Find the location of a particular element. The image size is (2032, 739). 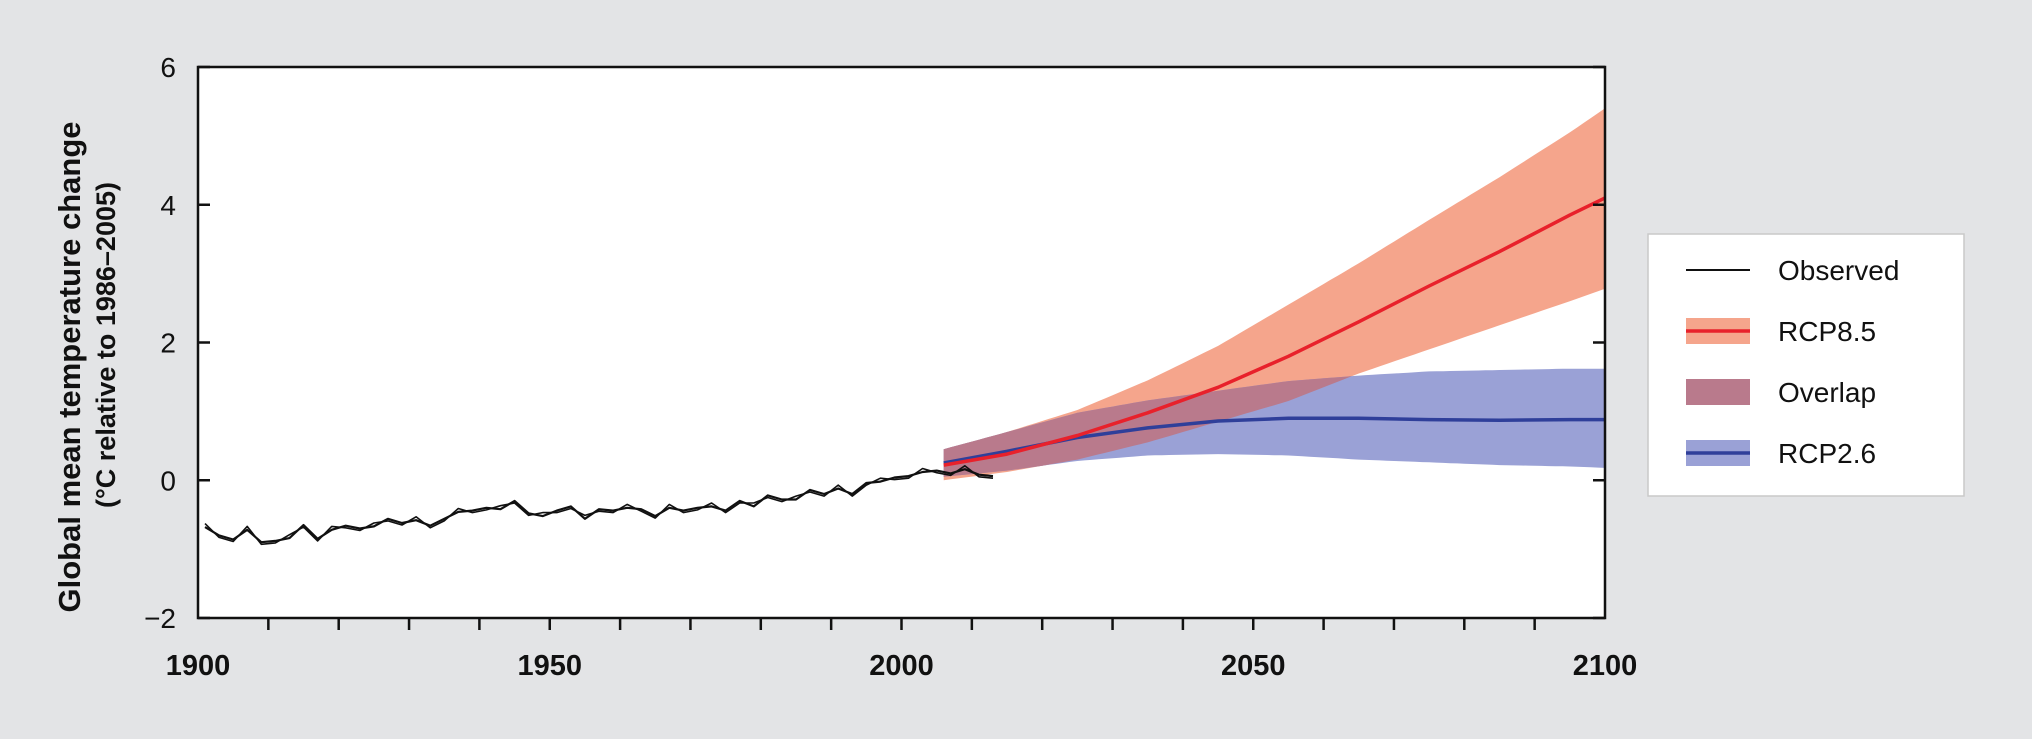

y-tick-label: 0 is located at coordinates (168, 480).